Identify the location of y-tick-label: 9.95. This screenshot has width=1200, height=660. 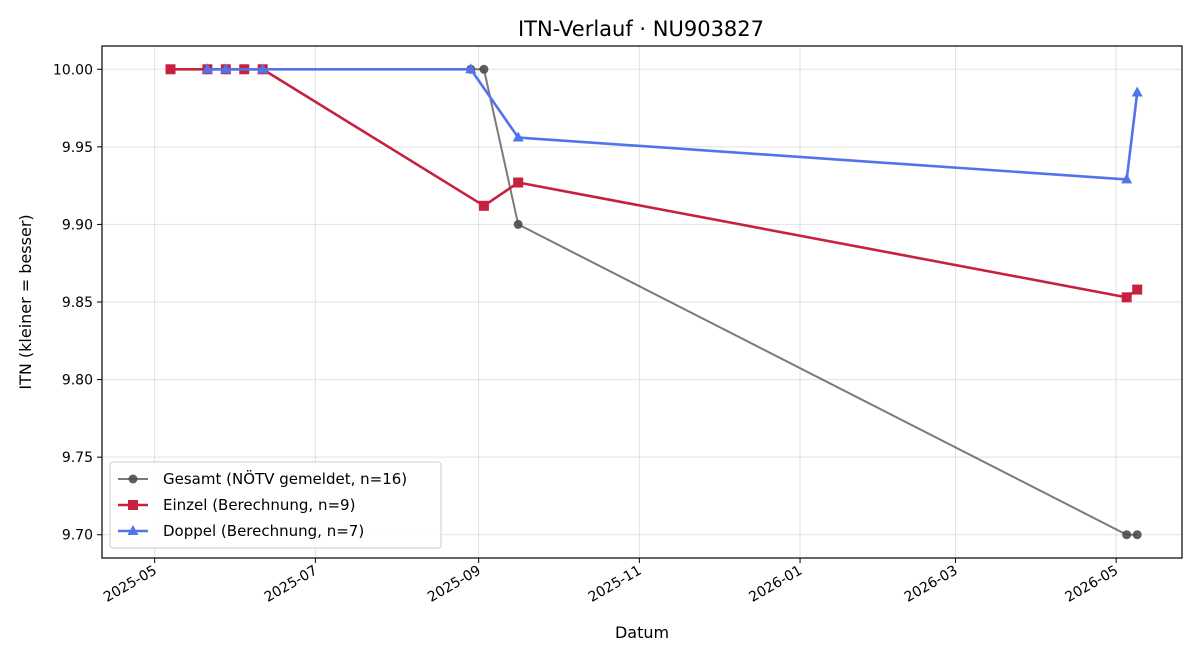
(77, 148).